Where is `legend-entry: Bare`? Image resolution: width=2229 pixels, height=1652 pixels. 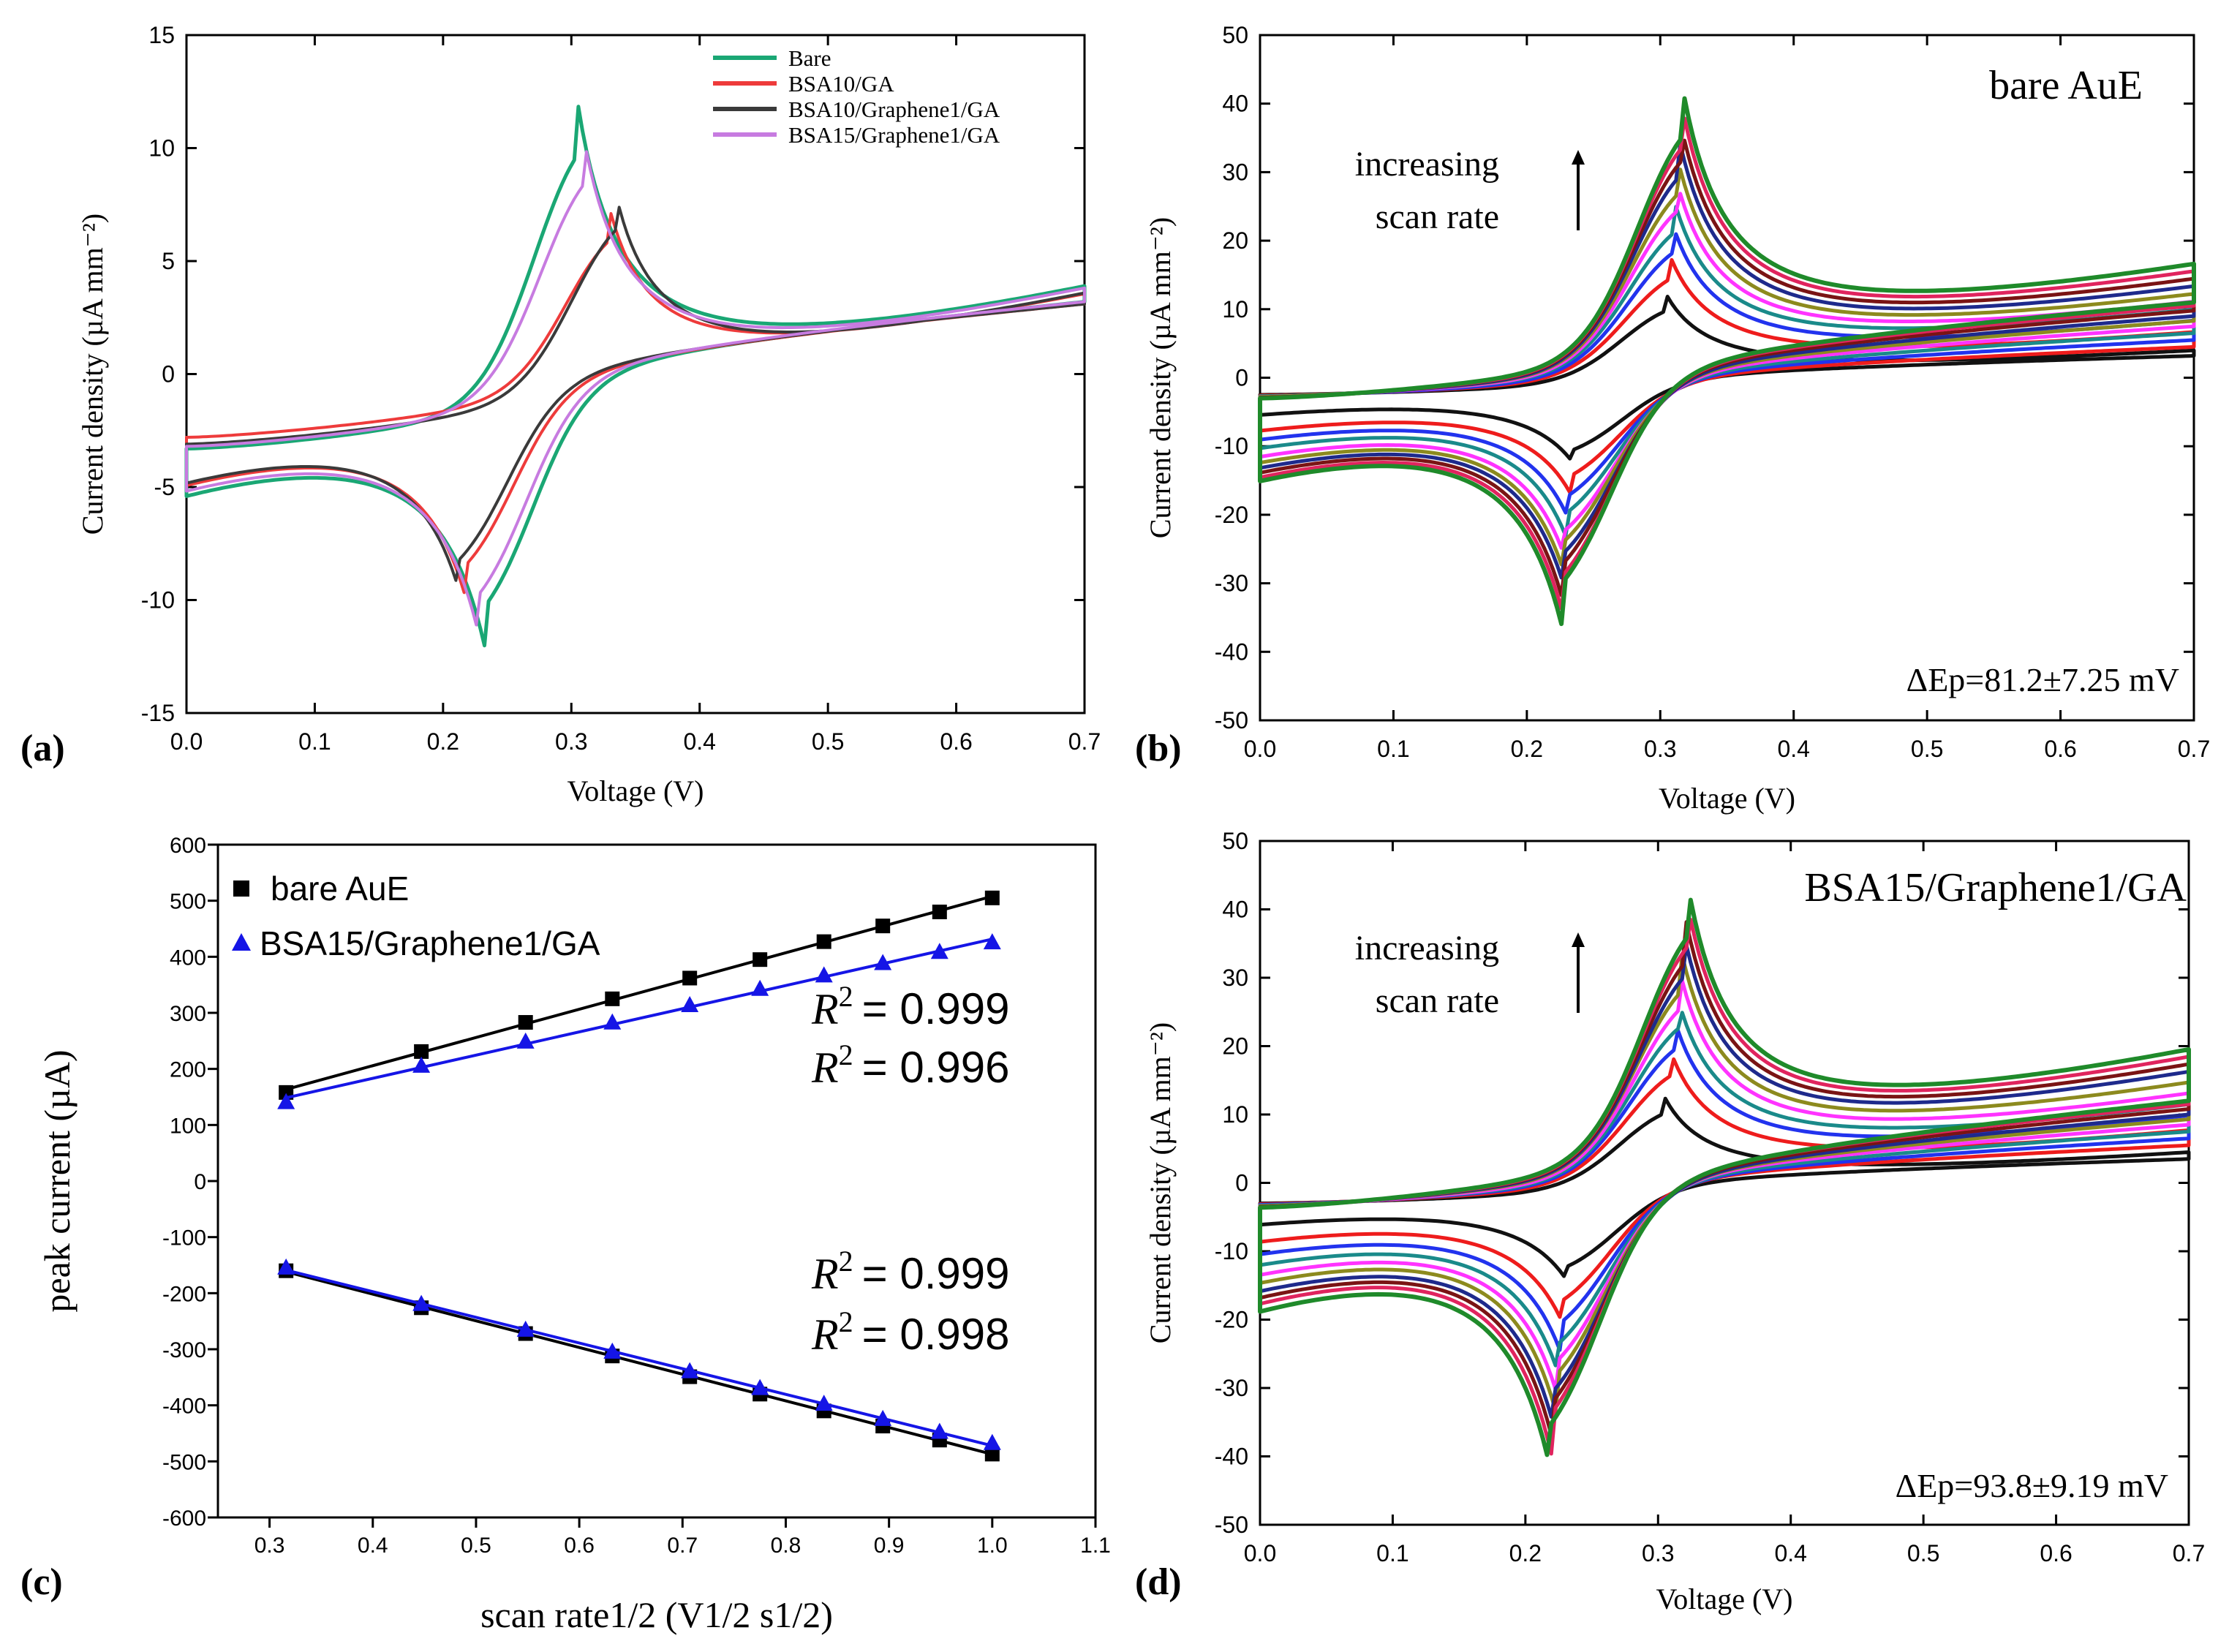
legend-entry: Bare is located at coordinates (809, 58).